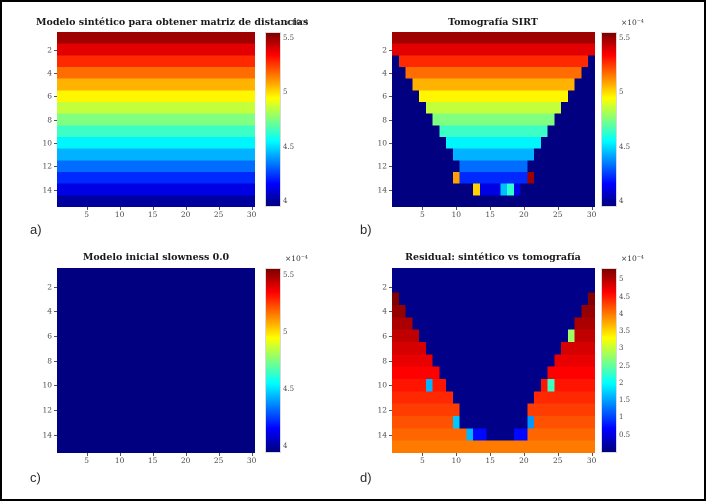  What do you see at coordinates (49, 119) in the screenshot?
I see `y-tick-label: 8` at bounding box center [49, 119].